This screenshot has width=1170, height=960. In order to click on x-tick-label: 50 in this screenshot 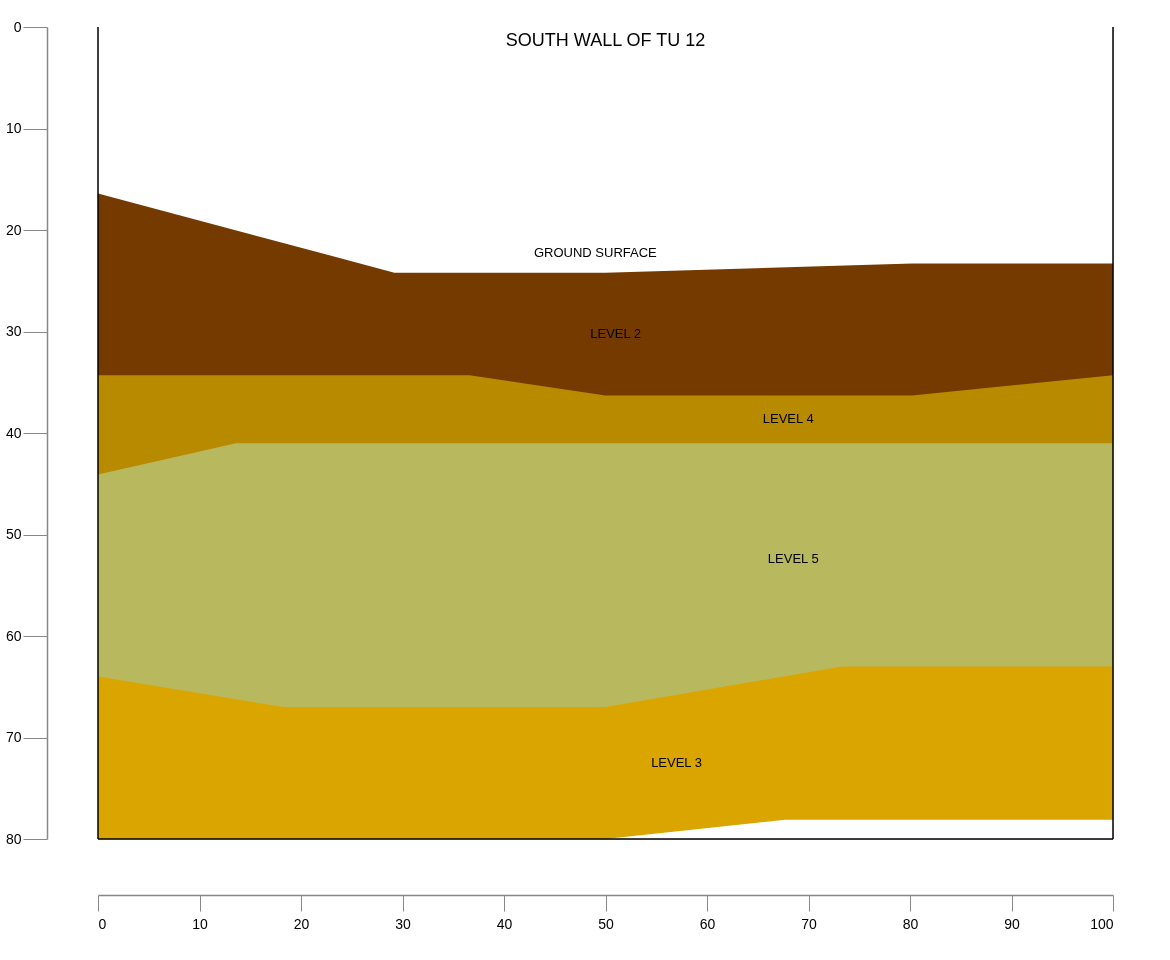, I will do `click(606, 923)`.